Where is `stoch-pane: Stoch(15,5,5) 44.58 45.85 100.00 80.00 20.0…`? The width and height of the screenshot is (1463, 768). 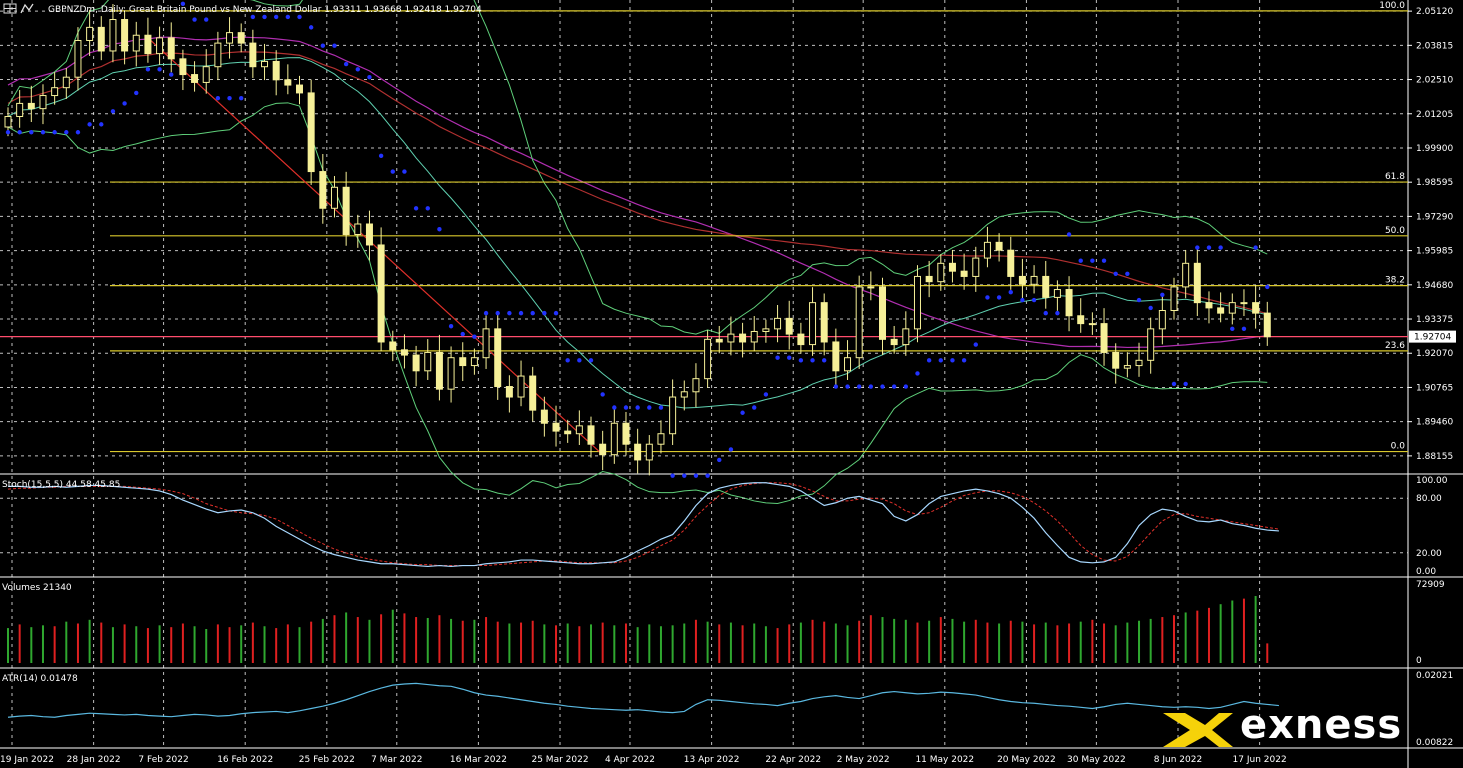
stoch-pane: Stoch(15,5,5) 44.58 45.85 100.00 80.00 20.0… is located at coordinates (724, 526).